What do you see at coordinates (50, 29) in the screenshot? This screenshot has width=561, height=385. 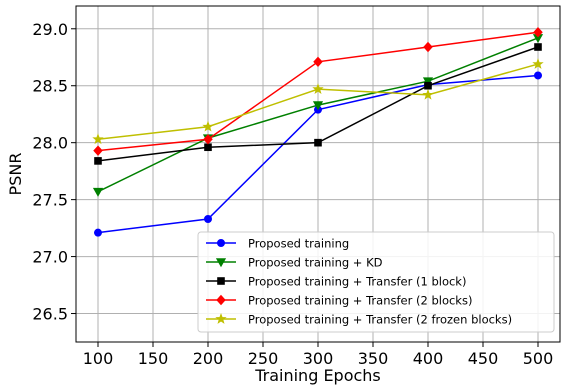 I see `y-tick-label: 29.0` at bounding box center [50, 29].